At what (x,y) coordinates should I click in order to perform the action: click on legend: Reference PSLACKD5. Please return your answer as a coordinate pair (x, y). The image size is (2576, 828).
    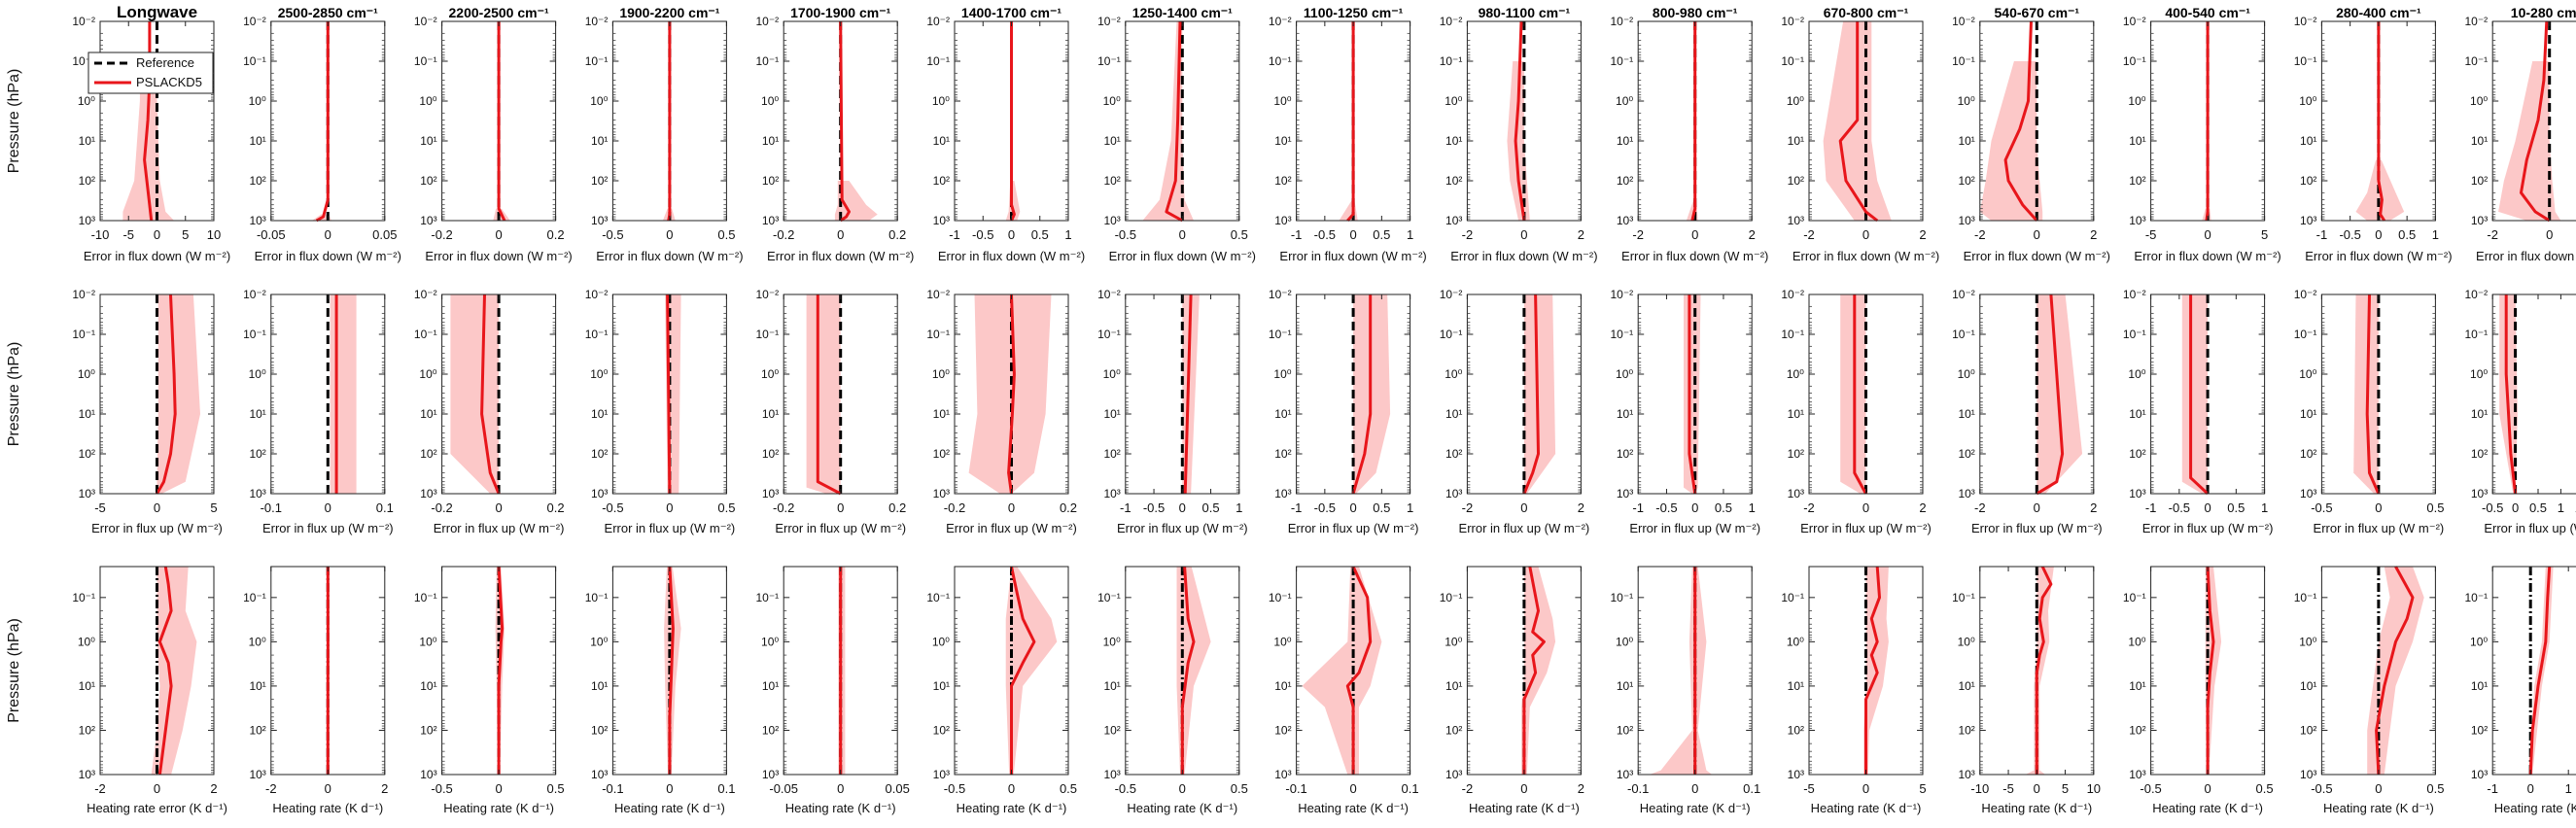
    Looking at the image, I should click on (150, 73).